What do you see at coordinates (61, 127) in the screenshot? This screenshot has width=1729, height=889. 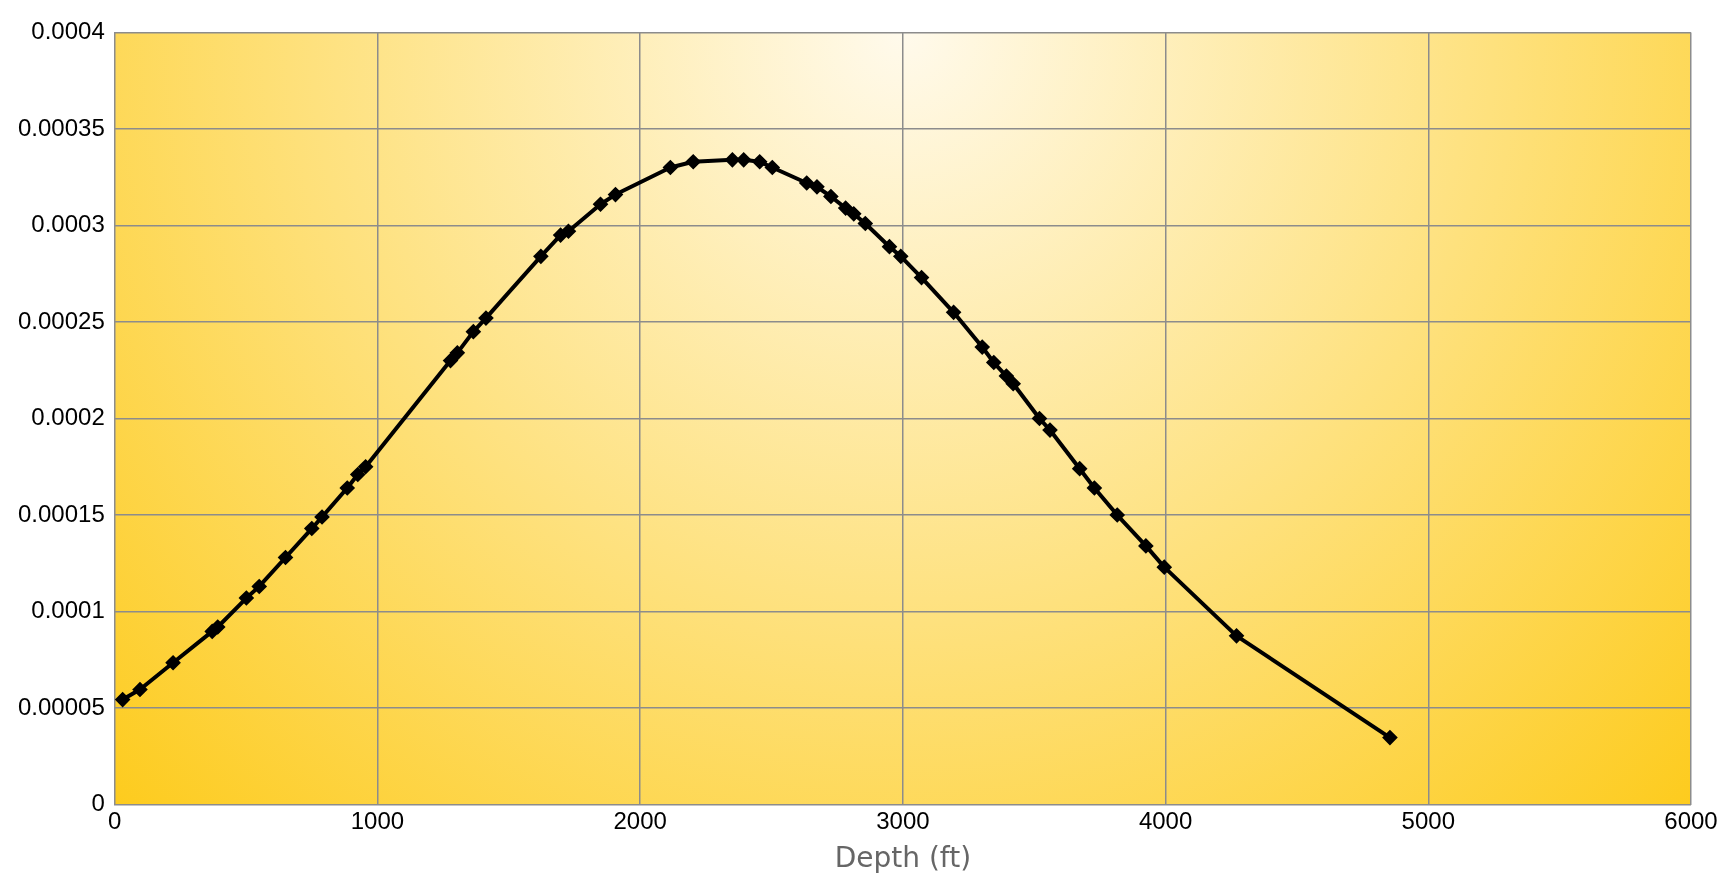 I see `y-tick-label: 0.00035` at bounding box center [61, 127].